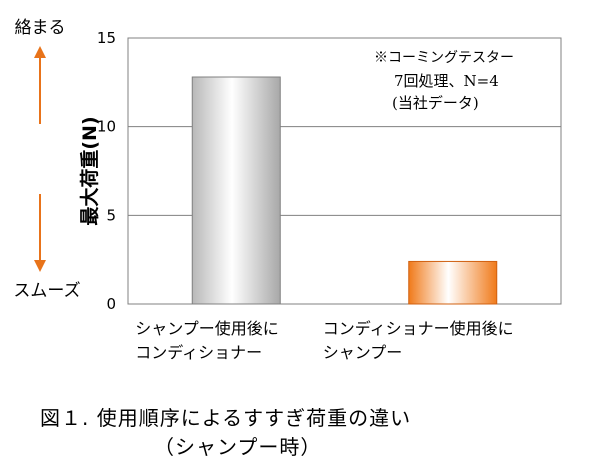 This screenshot has width=600, height=465. What do you see at coordinates (46, 291) in the screenshot?
I see `bottom-indicator-label: スムーズ` at bounding box center [46, 291].